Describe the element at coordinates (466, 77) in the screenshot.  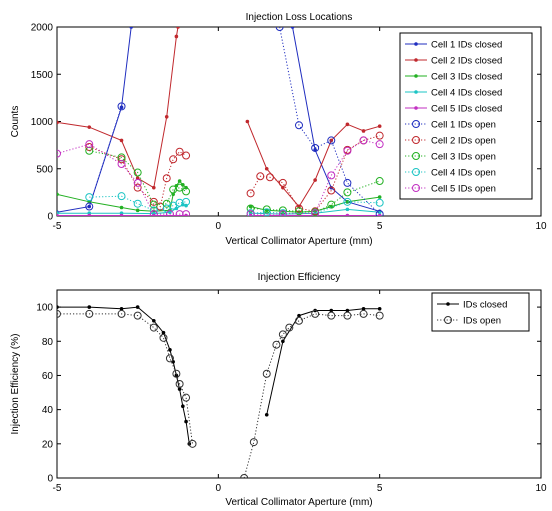
I see `legend-label: Cell 3 IDs closed` at that location.